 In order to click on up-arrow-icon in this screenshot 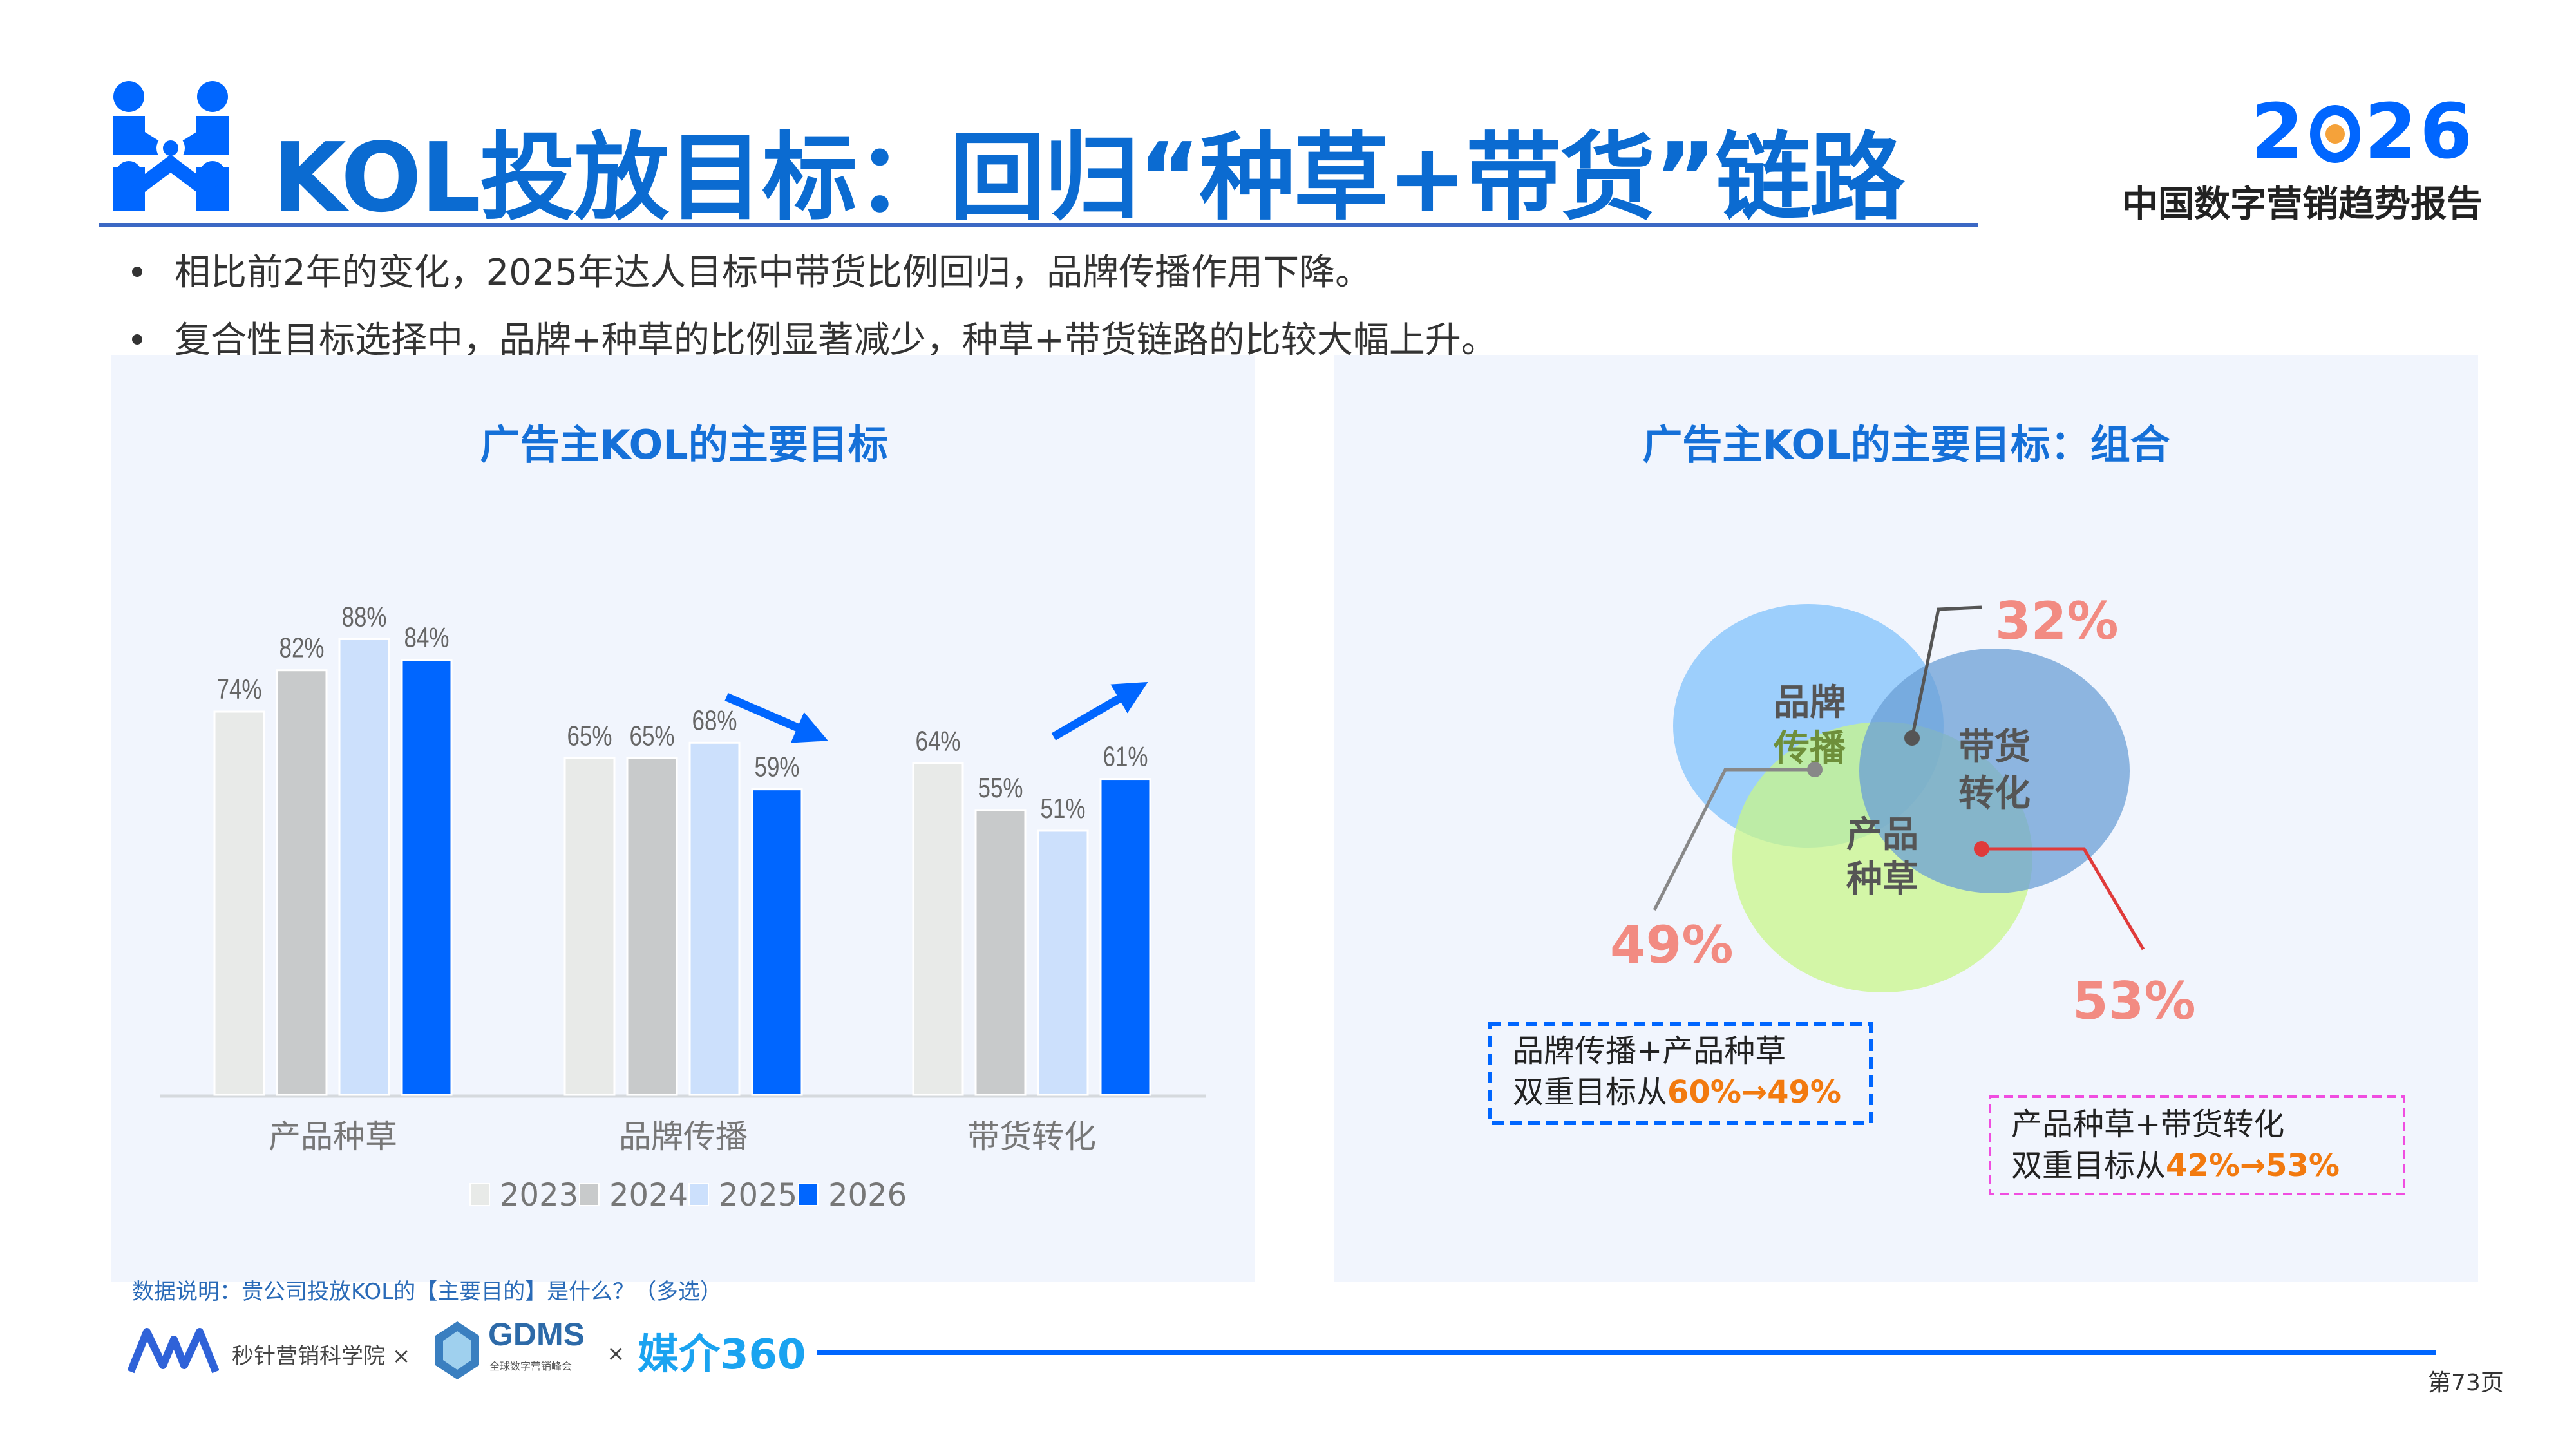, I will do `click(1099, 711)`.